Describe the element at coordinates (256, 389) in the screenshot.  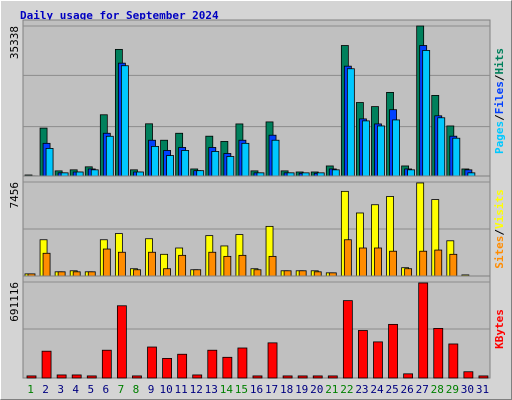
I see `x-tick-label: 16` at that location.